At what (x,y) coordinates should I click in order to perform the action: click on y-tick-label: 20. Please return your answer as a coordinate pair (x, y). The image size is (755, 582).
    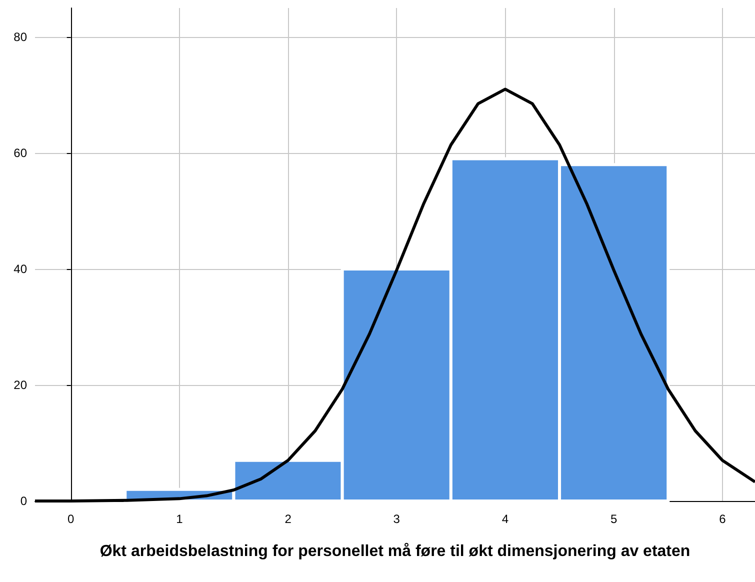
    Looking at the image, I should click on (21, 385).